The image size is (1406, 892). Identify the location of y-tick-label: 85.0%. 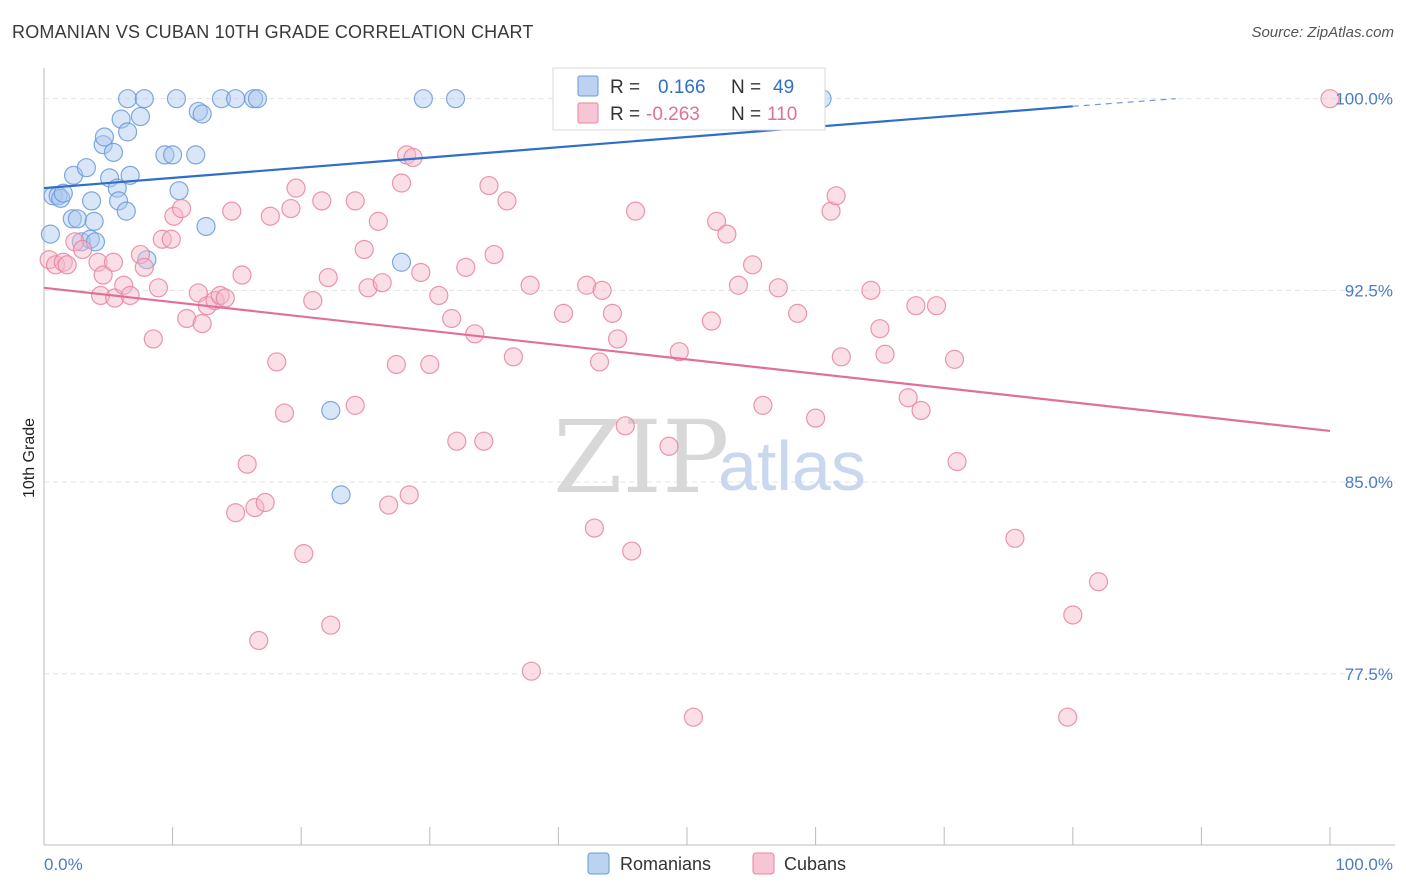
(1369, 482).